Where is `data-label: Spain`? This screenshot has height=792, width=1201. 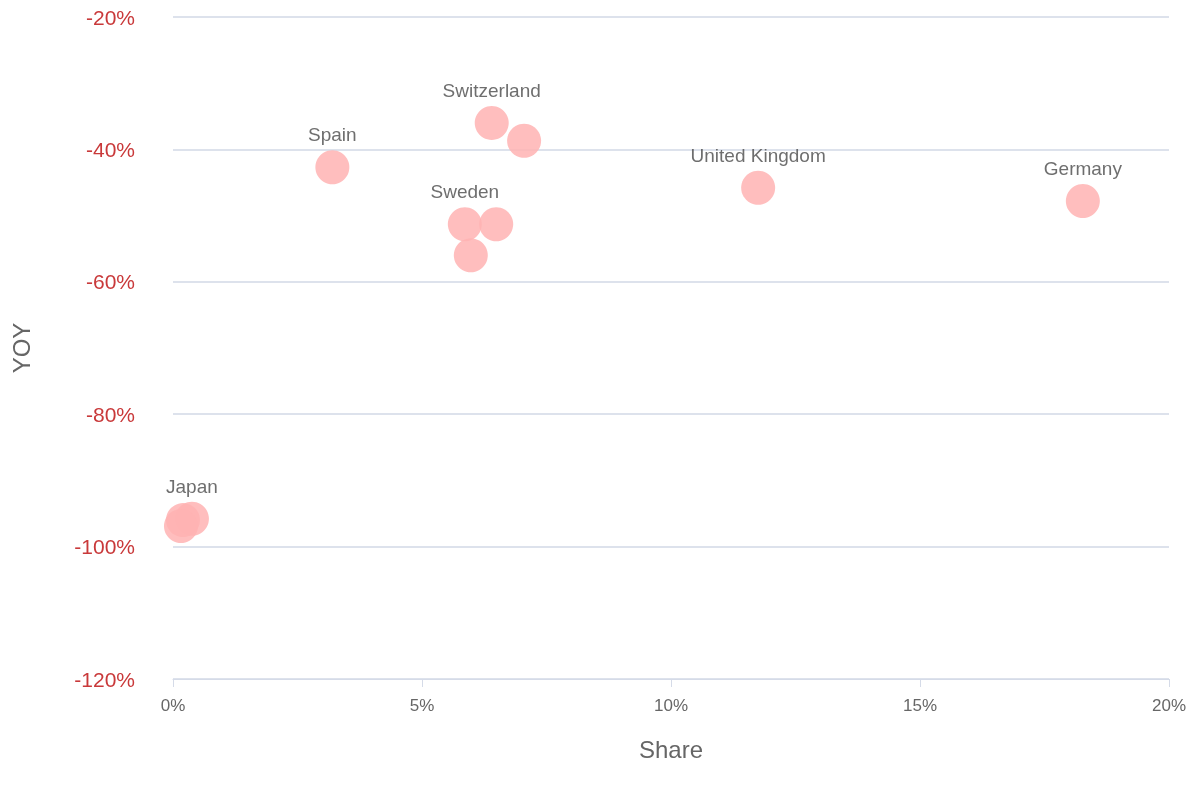
data-label: Spain is located at coordinates (332, 135).